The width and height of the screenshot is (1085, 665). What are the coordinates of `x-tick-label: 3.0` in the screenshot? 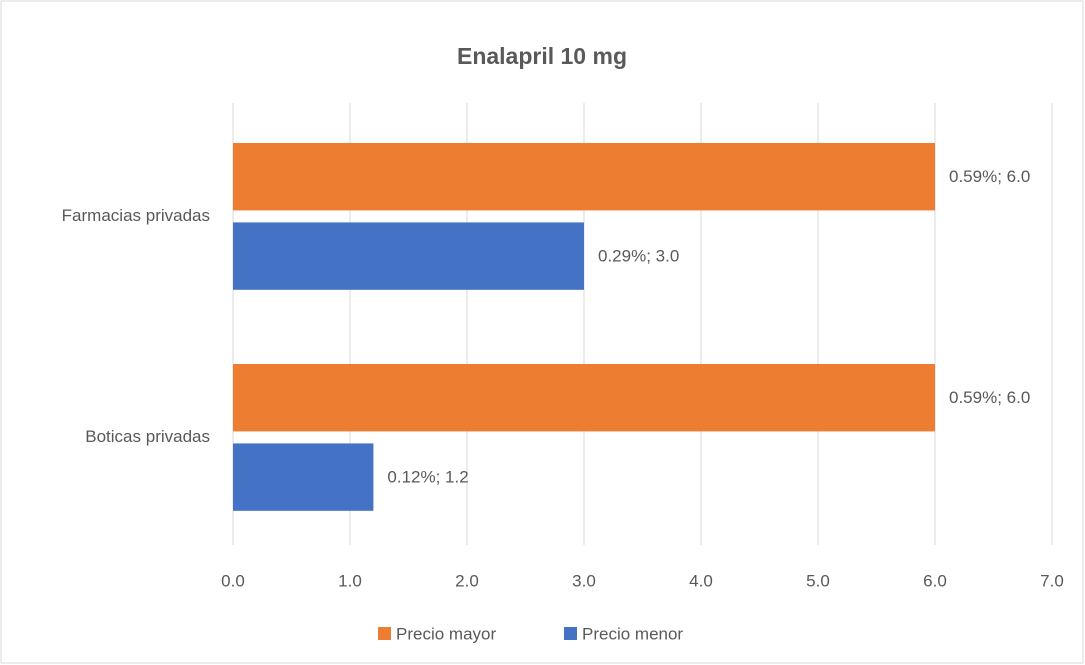 It's located at (584, 580).